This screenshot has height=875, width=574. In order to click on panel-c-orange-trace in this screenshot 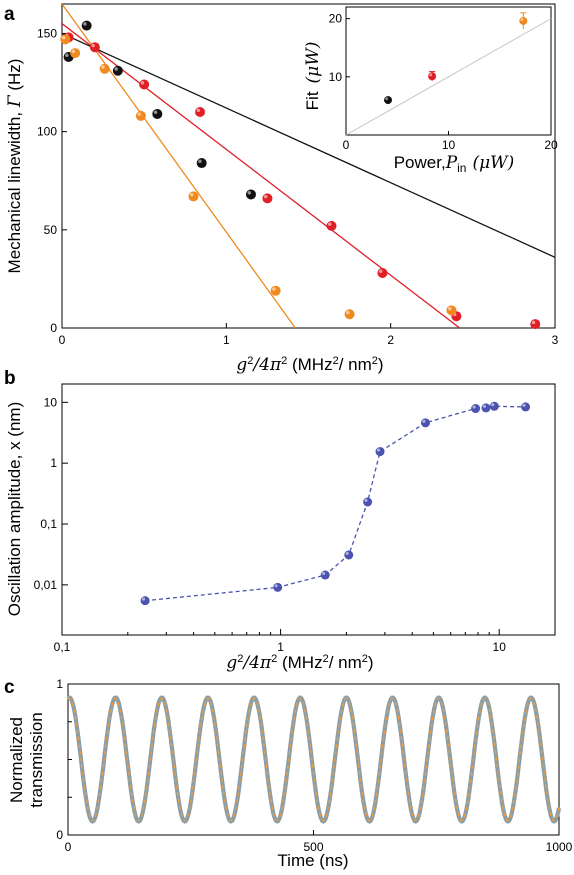, I will do `click(313, 759)`.